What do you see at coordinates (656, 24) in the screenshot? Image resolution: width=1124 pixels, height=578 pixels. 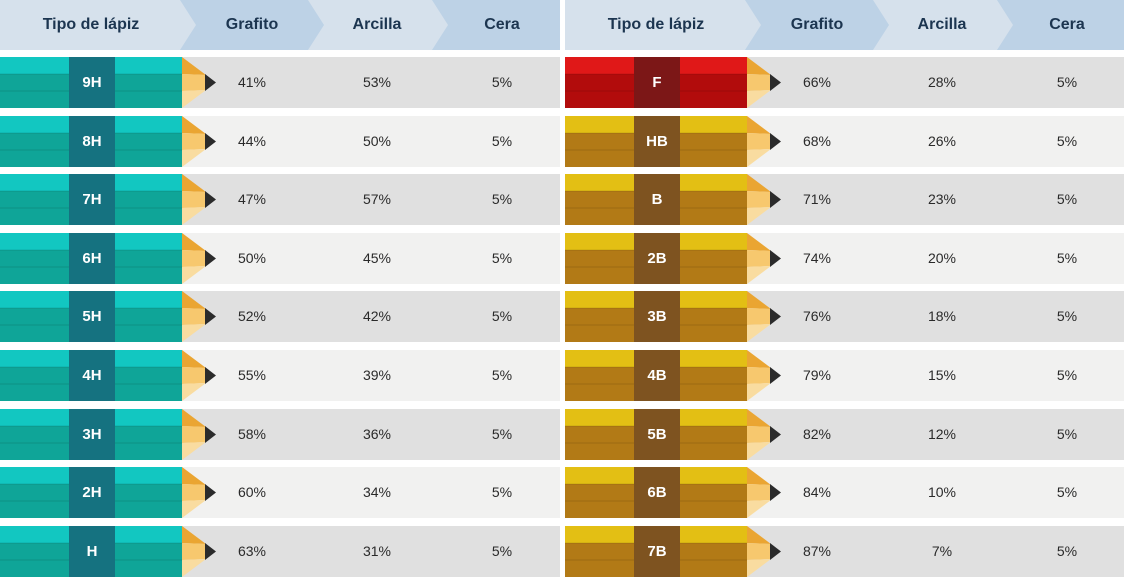 I see `column-header: Tipo de lápiz` at bounding box center [656, 24].